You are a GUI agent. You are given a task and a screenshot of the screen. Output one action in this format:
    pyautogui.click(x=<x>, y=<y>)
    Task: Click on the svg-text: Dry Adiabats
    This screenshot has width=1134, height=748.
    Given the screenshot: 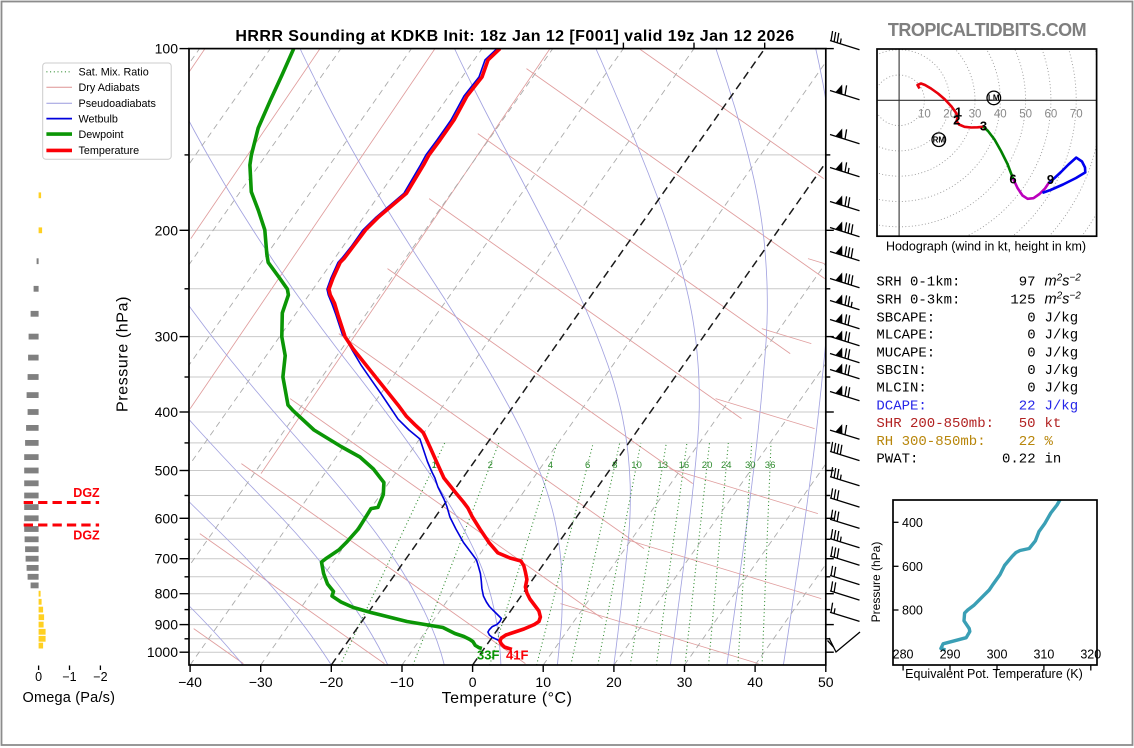 What is the action you would take?
    pyautogui.click(x=110, y=88)
    